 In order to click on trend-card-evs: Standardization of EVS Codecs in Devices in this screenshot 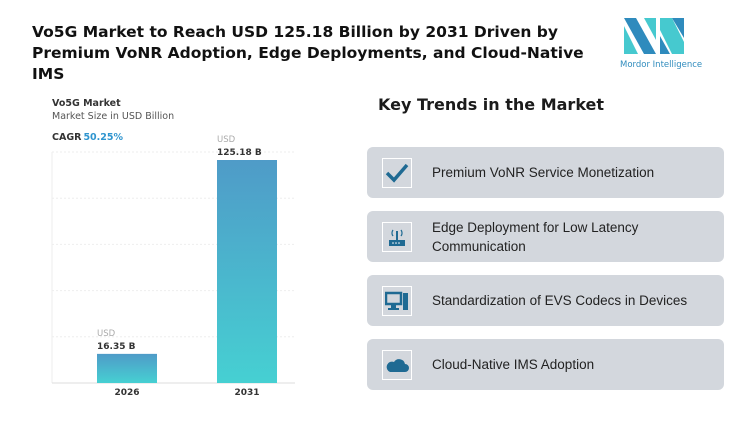, I will do `click(545, 300)`.